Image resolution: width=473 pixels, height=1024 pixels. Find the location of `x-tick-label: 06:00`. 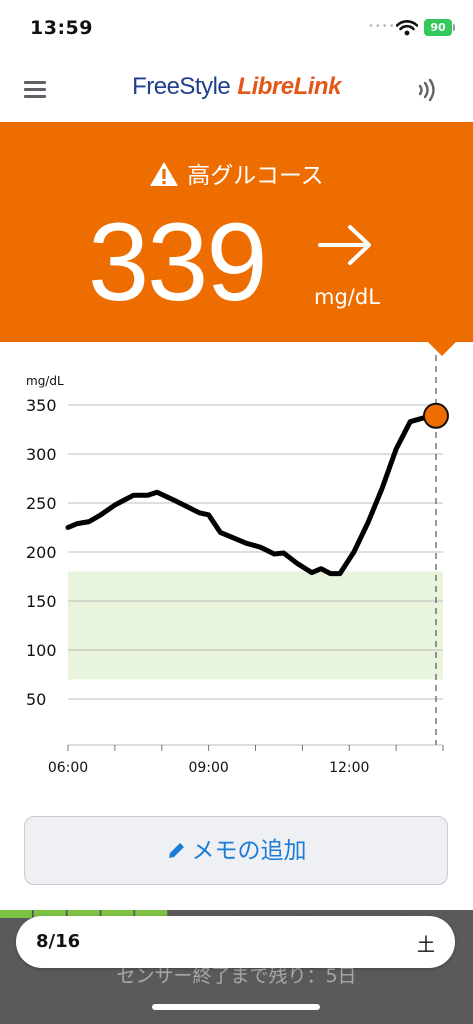

x-tick-label: 06:00 is located at coordinates (68, 768).